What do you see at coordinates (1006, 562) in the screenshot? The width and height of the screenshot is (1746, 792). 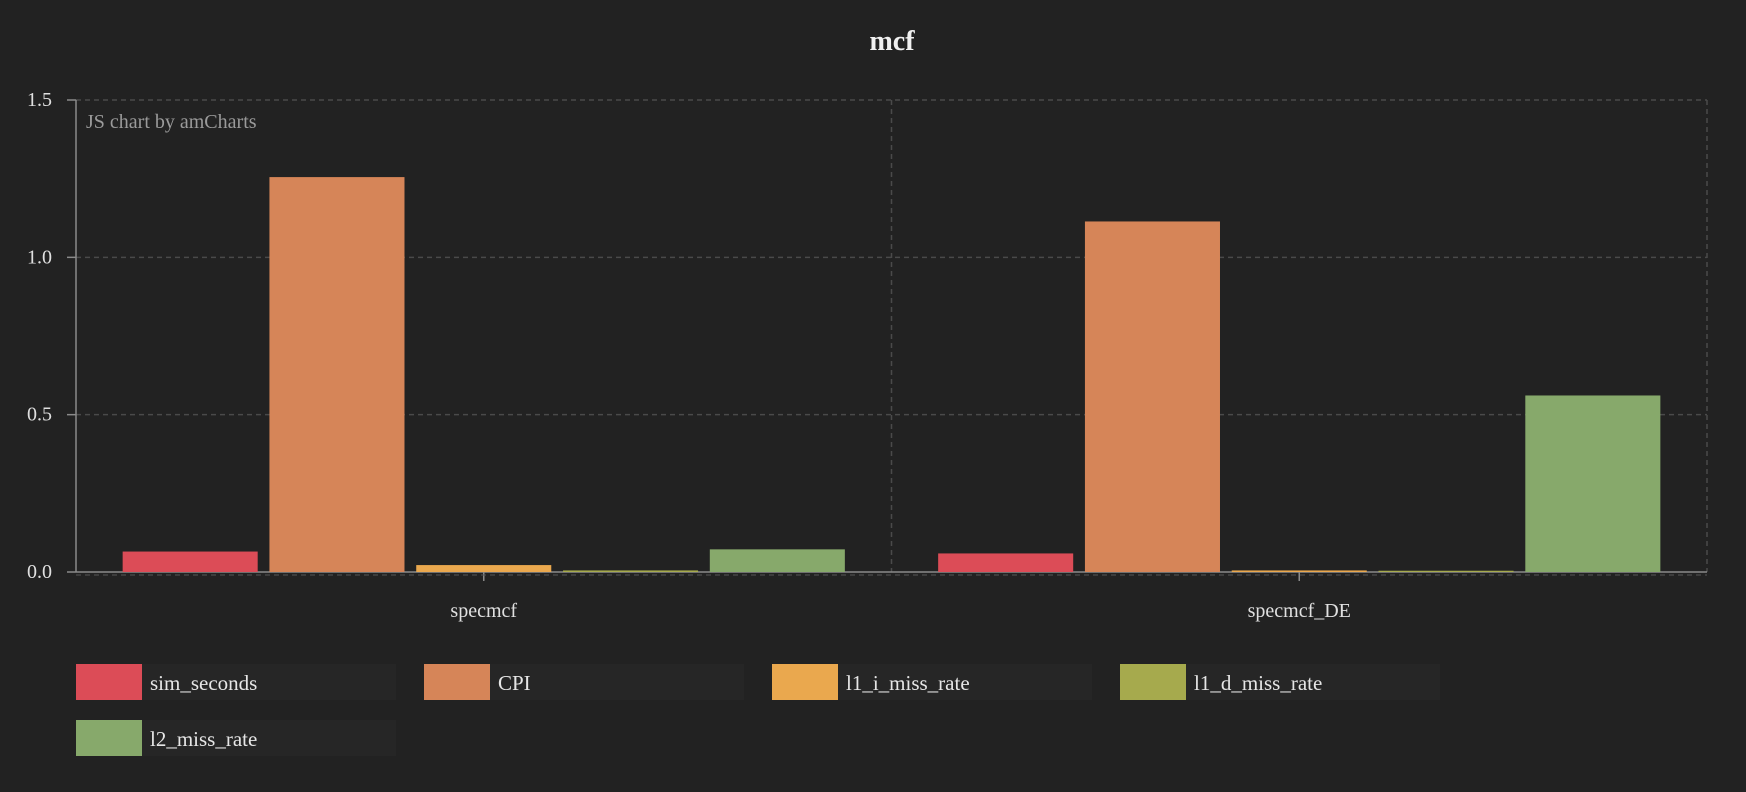 I see `bar-sim_seconds-specmcf_DE` at bounding box center [1006, 562].